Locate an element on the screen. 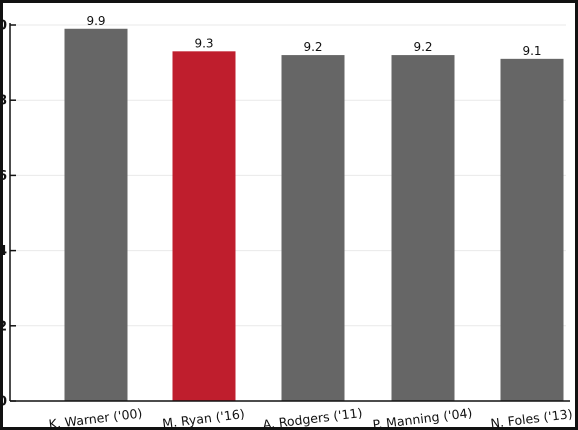  y-tick-label-6: 6 is located at coordinates (3, 176).